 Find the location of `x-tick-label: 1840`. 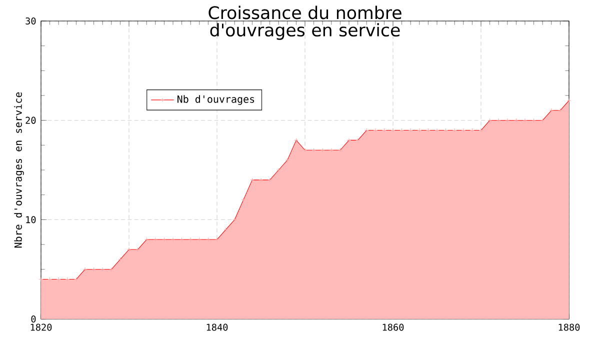

x-tick-label: 1840 is located at coordinates (217, 327).